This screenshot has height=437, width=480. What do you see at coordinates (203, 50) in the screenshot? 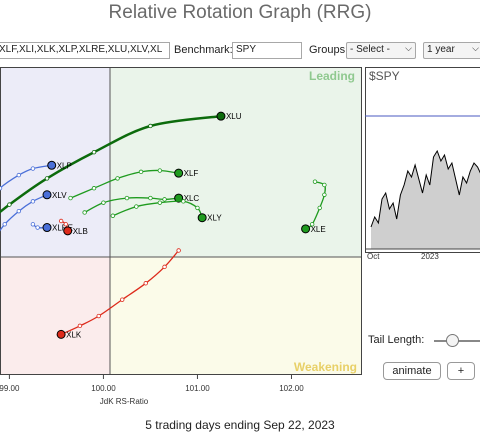
I see `benchmark-label: Benchmark:` at bounding box center [203, 50].